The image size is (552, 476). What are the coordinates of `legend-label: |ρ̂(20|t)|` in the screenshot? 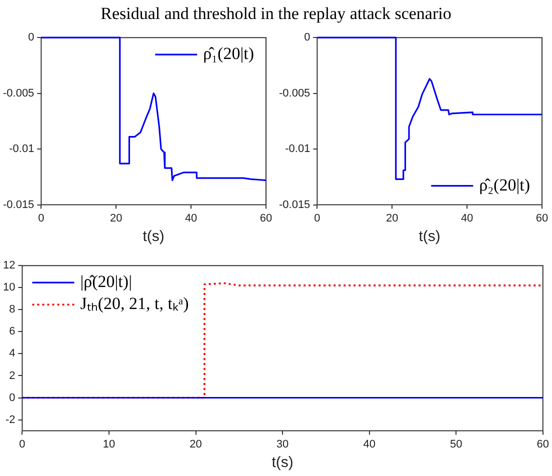 It's located at (106, 282).